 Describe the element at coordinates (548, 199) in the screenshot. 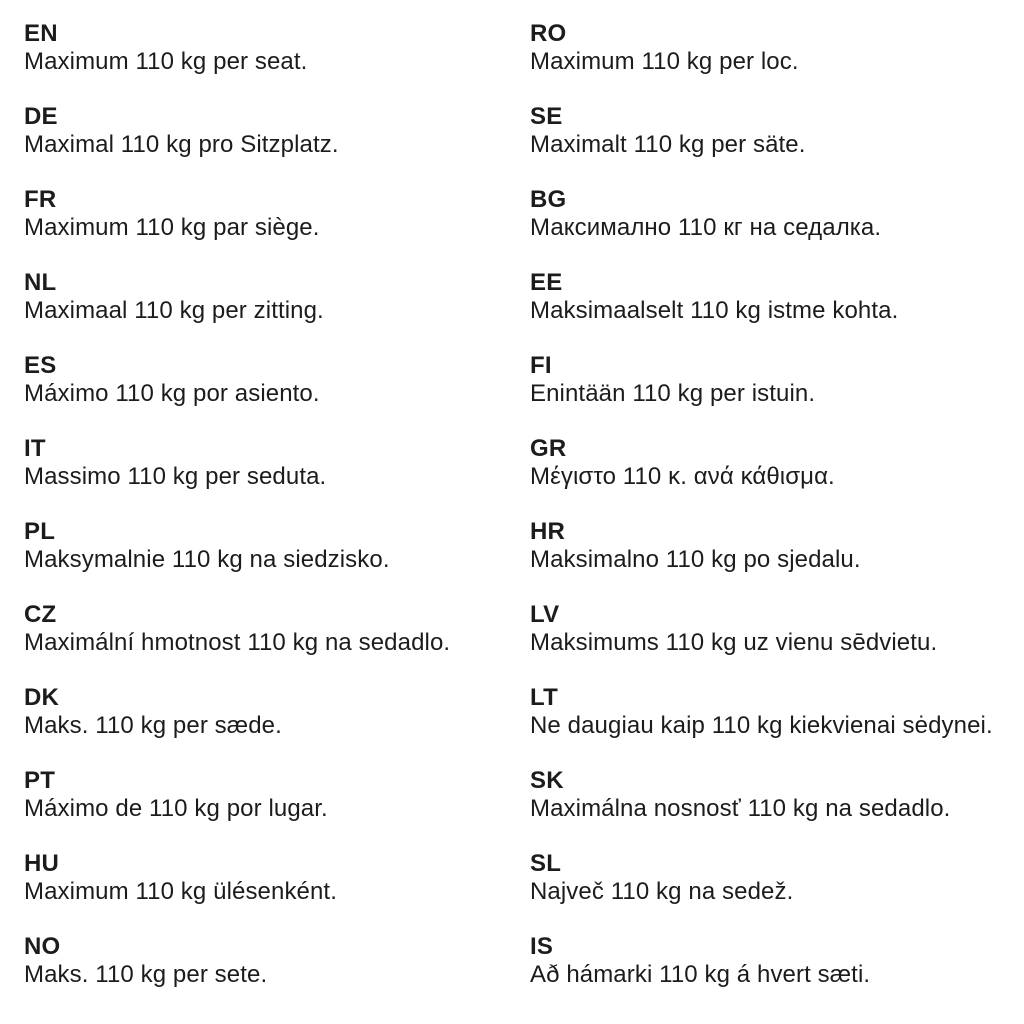

I see `language-code-label: BG` at that location.